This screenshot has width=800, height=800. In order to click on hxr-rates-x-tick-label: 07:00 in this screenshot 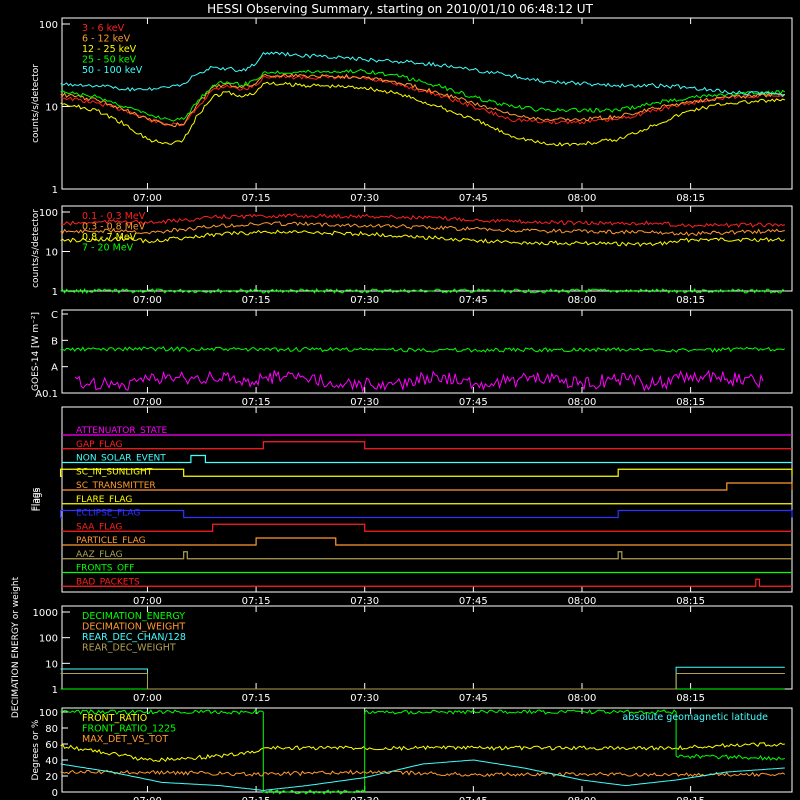, I will do `click(147, 198)`.